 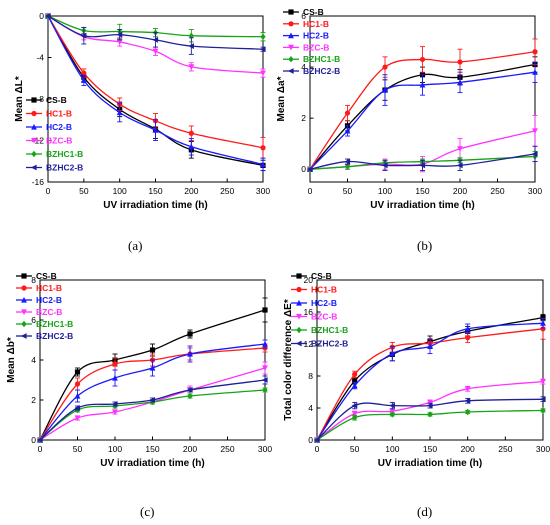 What do you see at coordinates (147, 511) in the screenshot?
I see `panel-label-c: (c)` at bounding box center [147, 511].